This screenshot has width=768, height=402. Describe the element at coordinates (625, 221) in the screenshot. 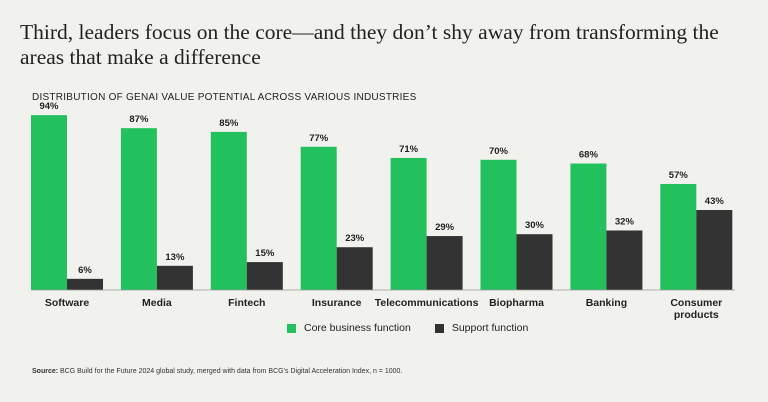

I see `data-label-support-6: 32%` at that location.